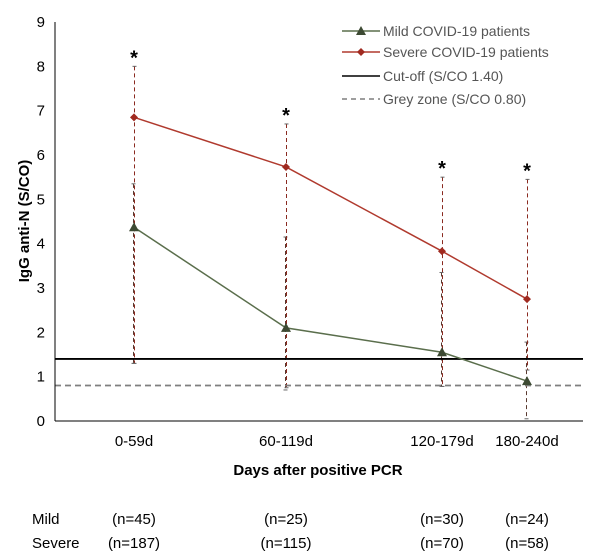 The height and width of the screenshot is (553, 595). I want to click on x-tick-label: 120-179d, so click(441, 441).